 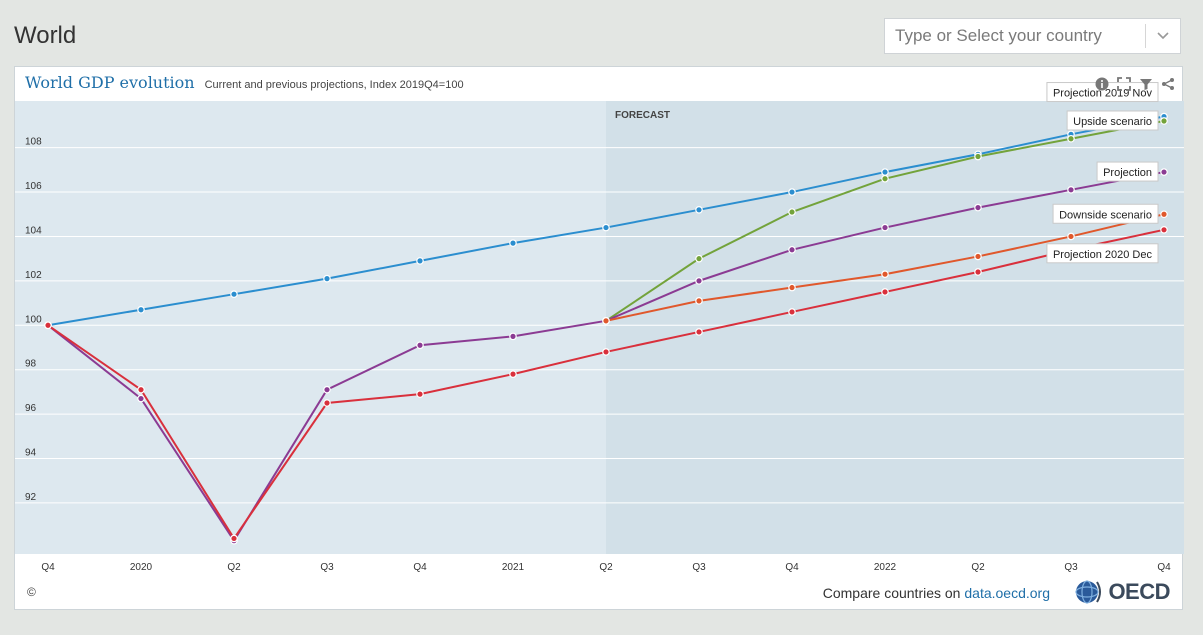 What do you see at coordinates (31, 592) in the screenshot?
I see `copyright-symbol: ©` at bounding box center [31, 592].